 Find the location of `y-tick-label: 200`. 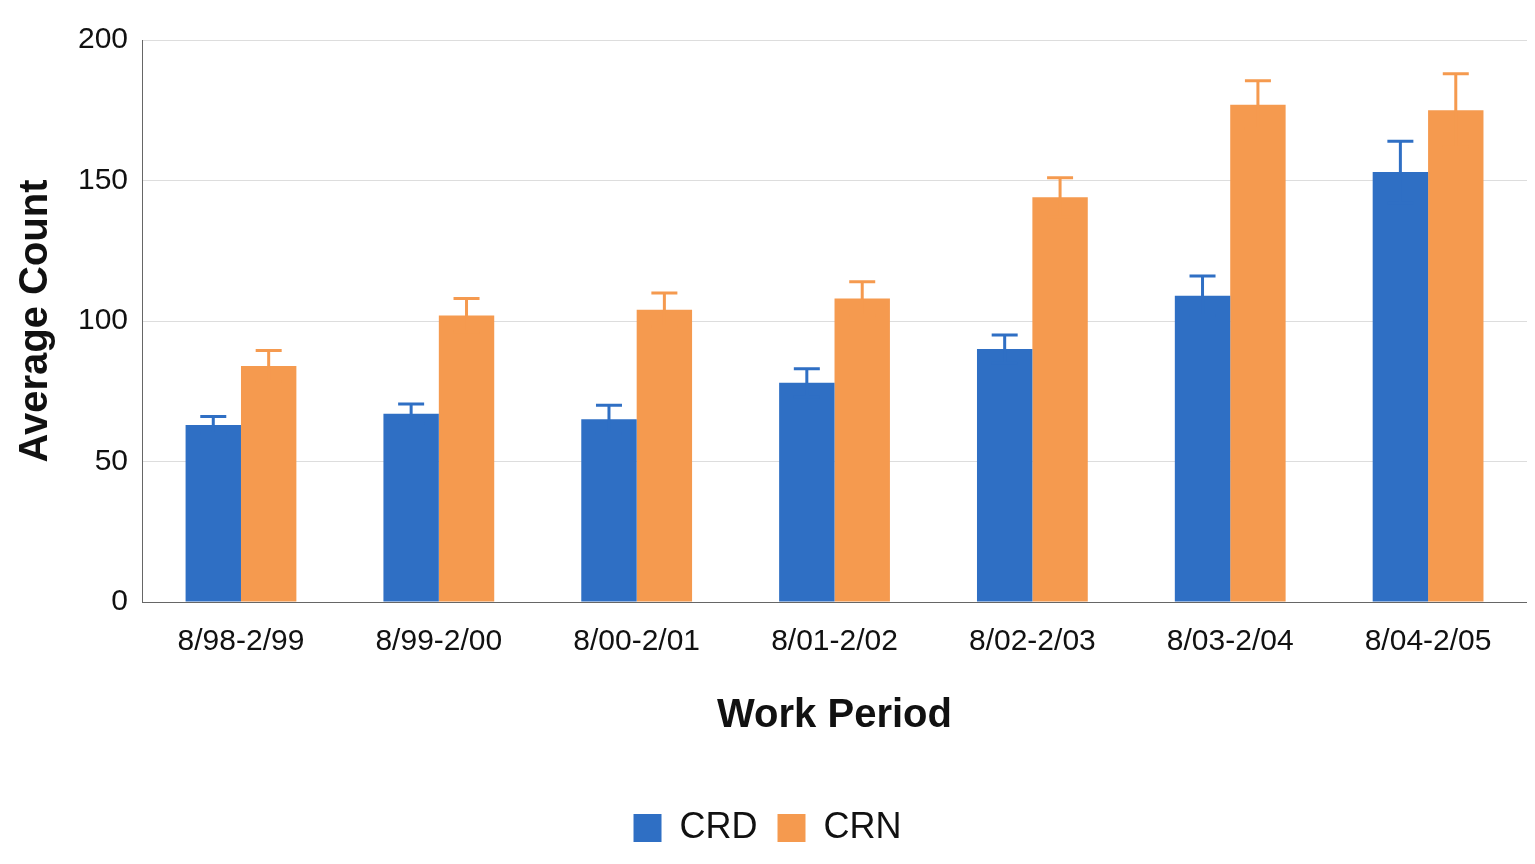

y-tick-label: 200 is located at coordinates (103, 38).